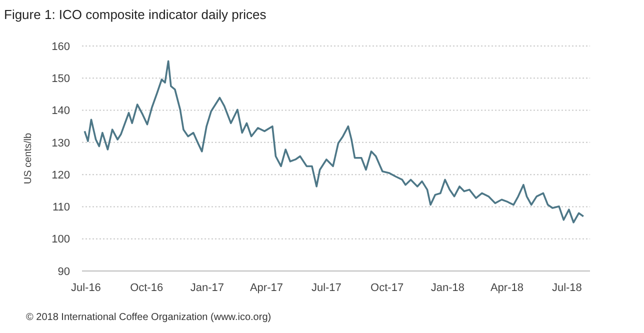 The image size is (644, 333). What do you see at coordinates (61, 111) in the screenshot?
I see `y-tick-label: 140` at bounding box center [61, 111].